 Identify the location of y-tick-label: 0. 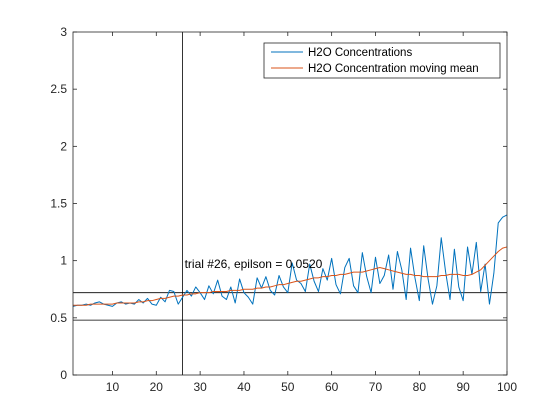
(63, 375).